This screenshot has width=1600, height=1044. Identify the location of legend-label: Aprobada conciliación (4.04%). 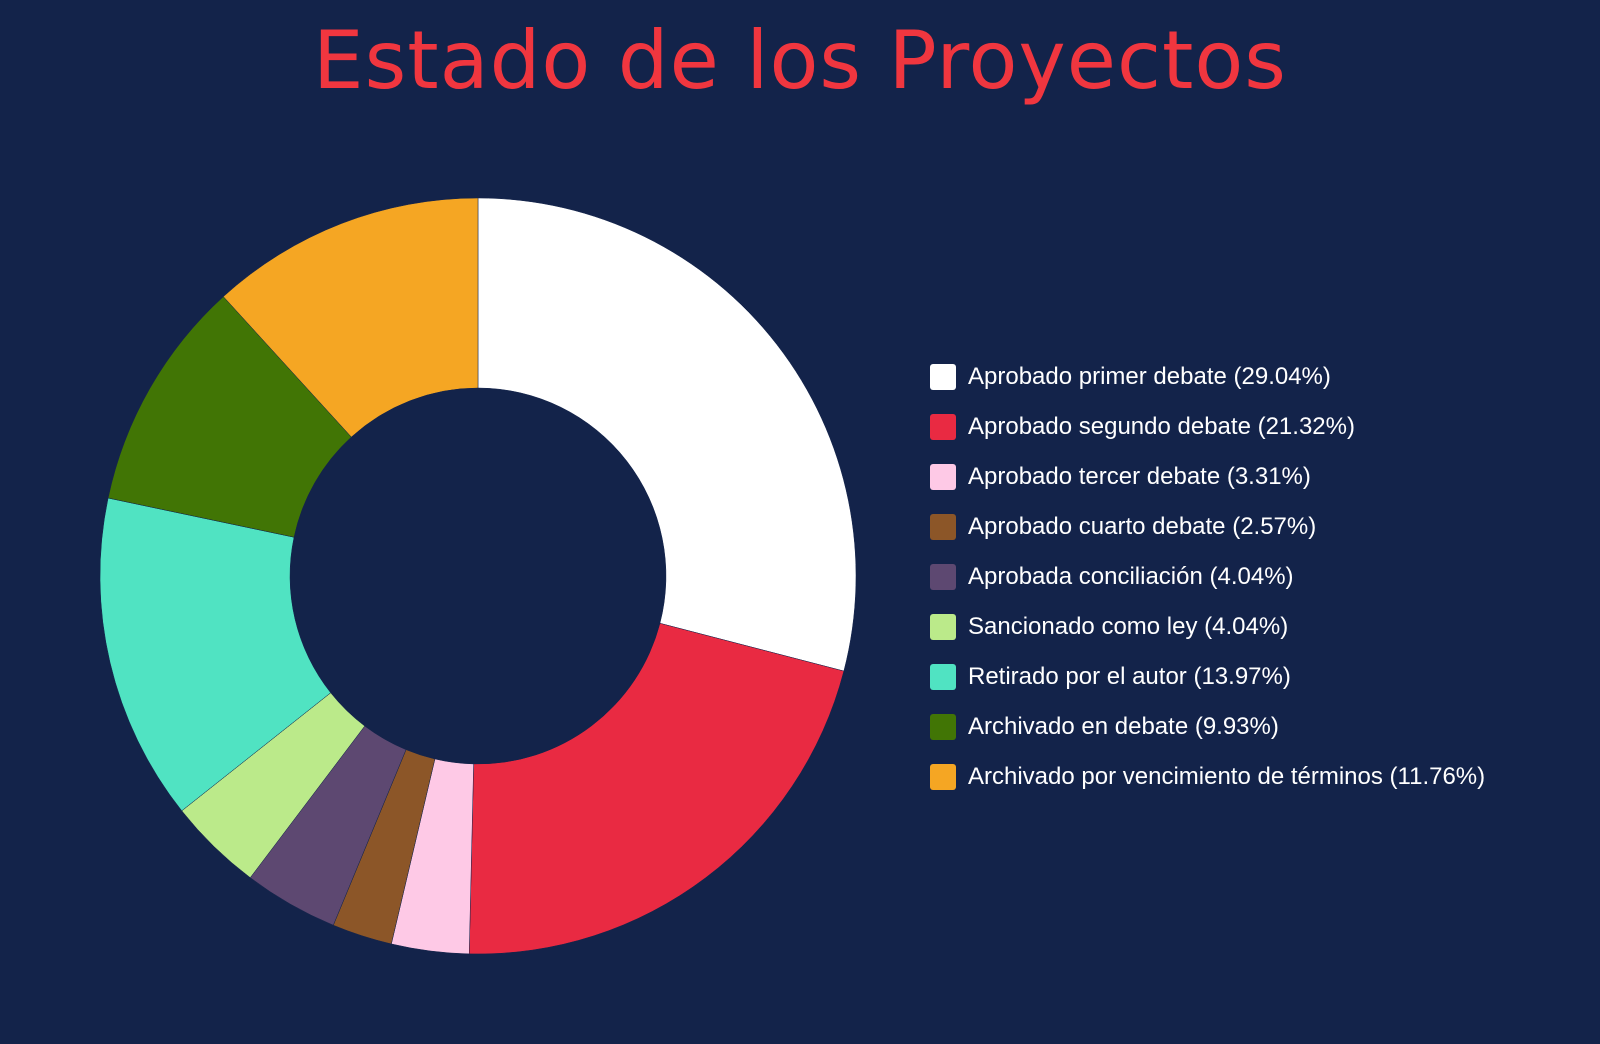
(1131, 576).